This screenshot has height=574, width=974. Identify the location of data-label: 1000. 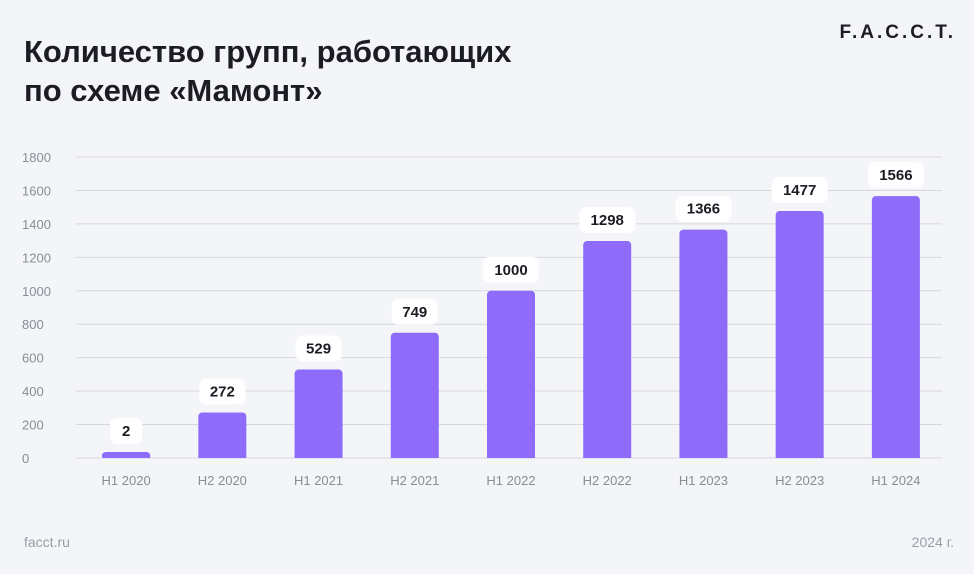
(510, 270).